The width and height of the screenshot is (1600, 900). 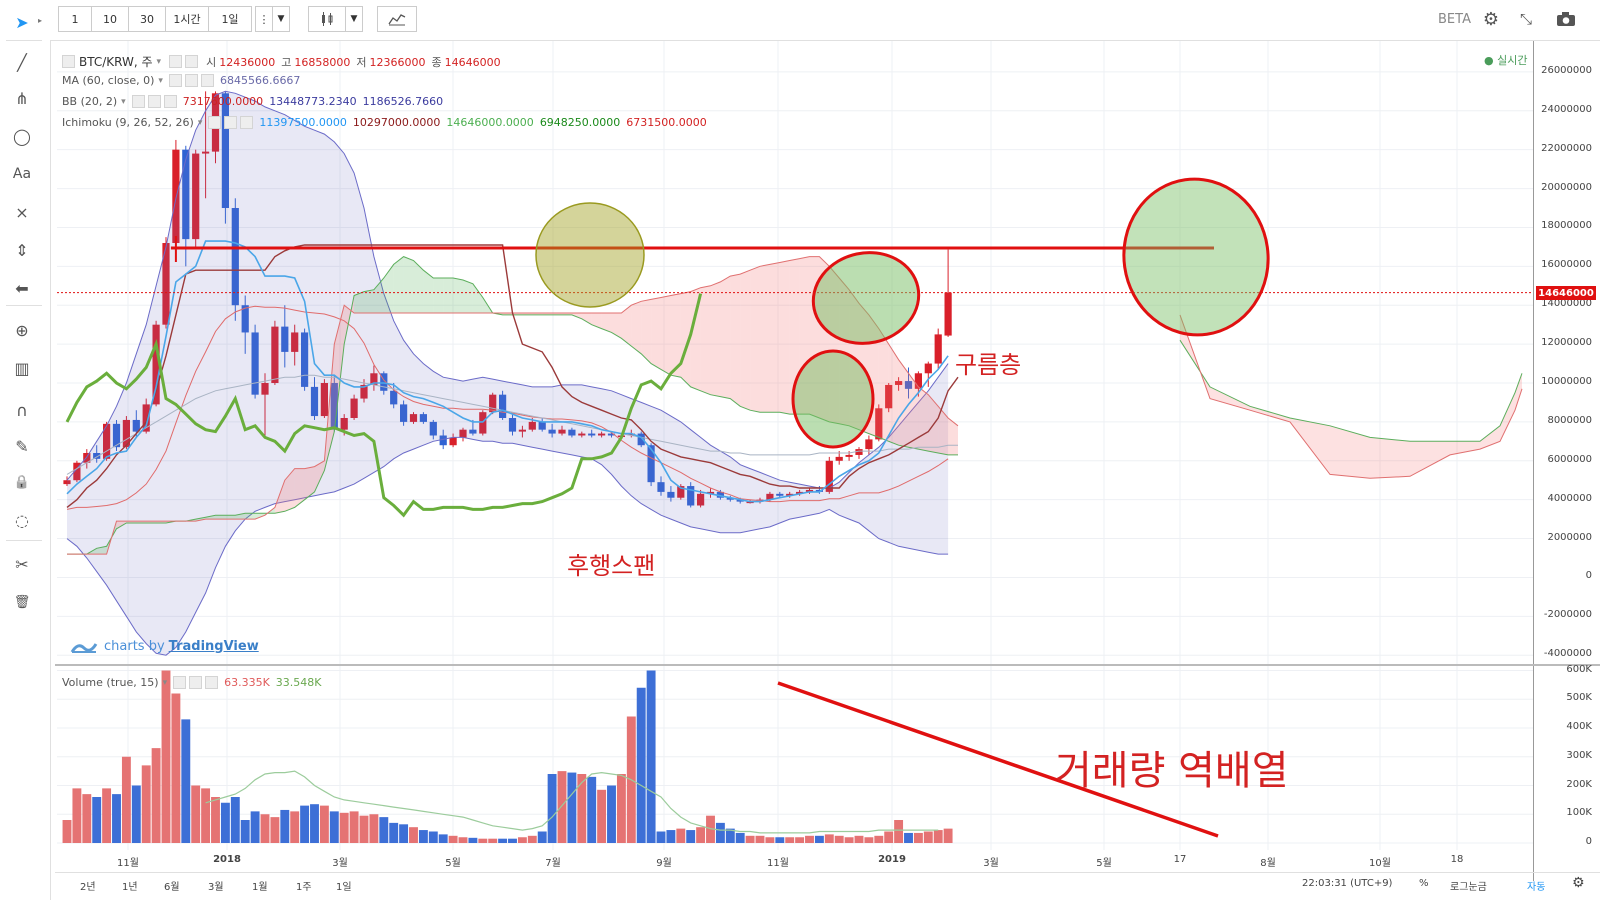 I want to click on watermark-brand: TradingView, so click(x=213, y=646).